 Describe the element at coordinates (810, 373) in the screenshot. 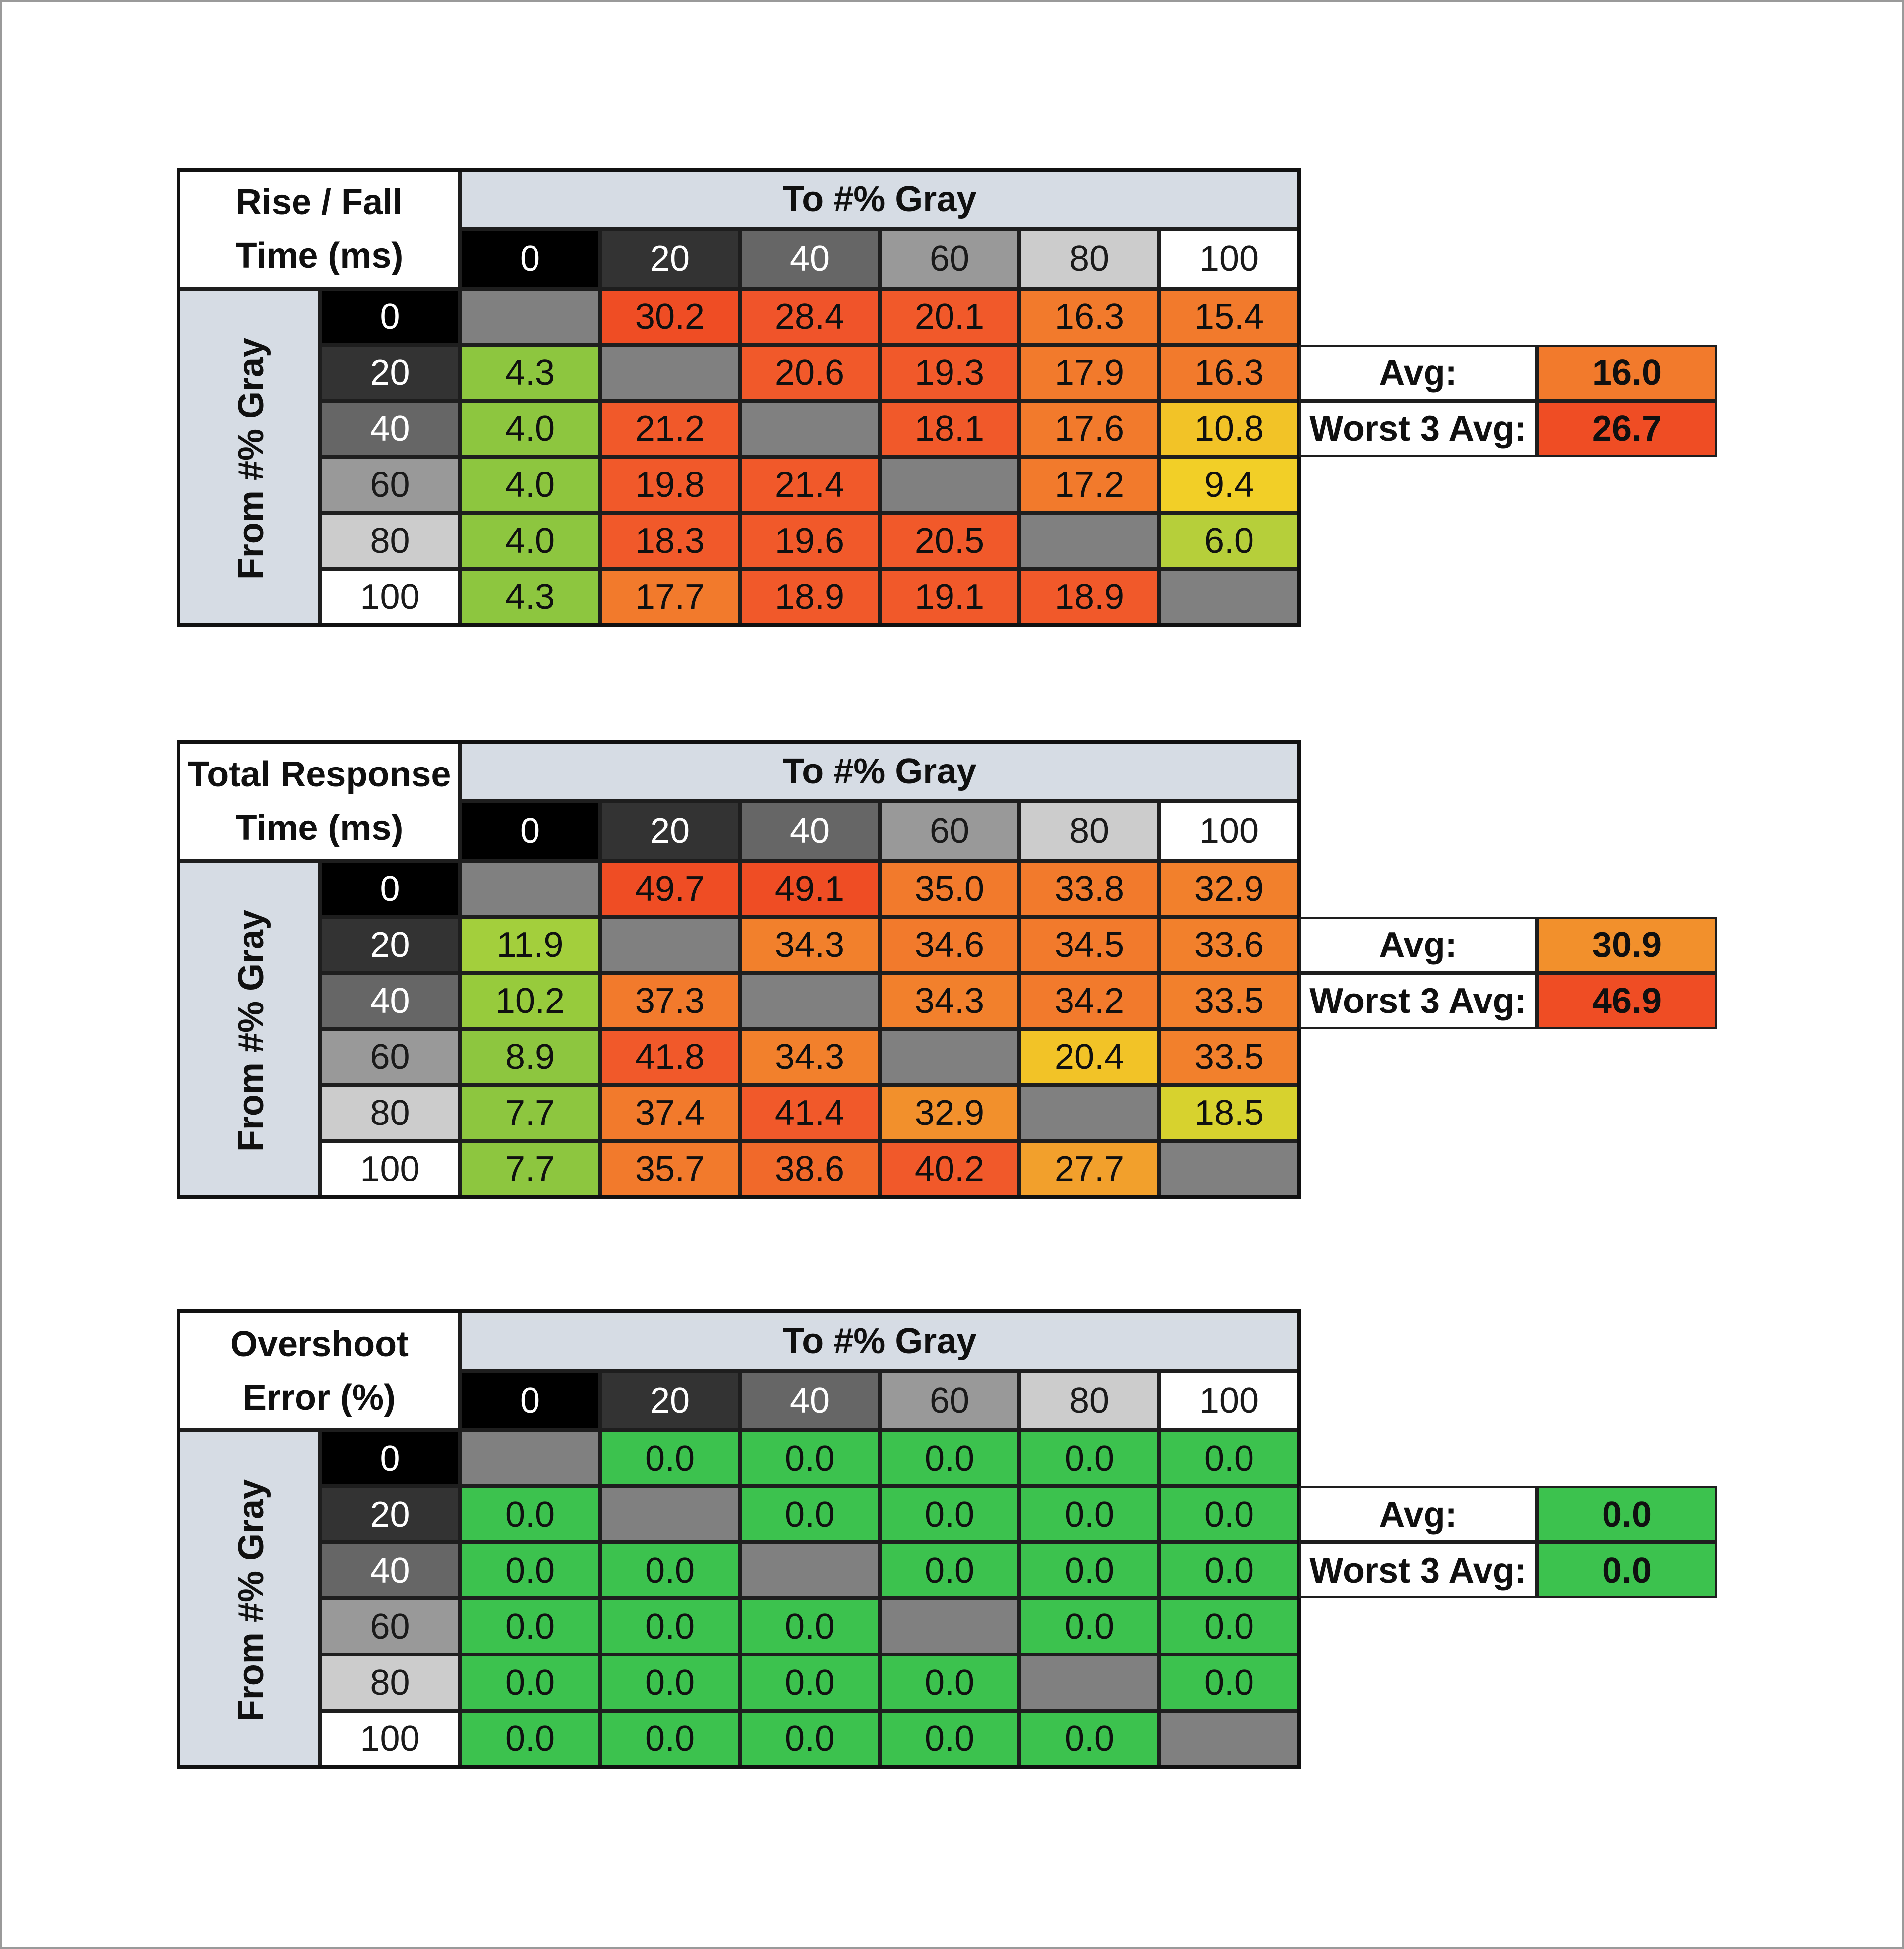

I see `data-cell: 20.6` at that location.